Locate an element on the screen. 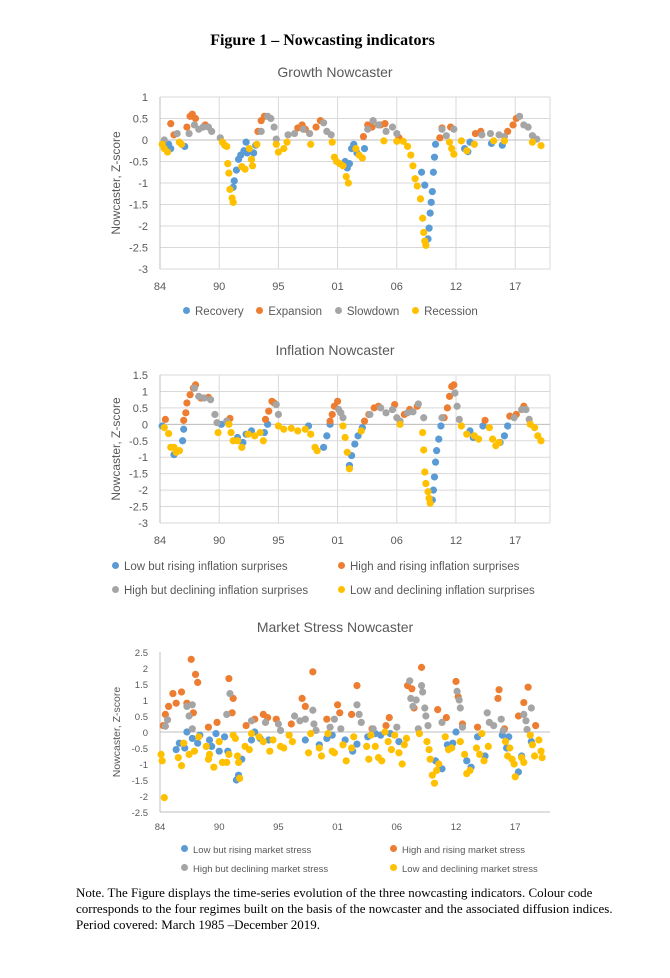 The image size is (670, 978). x-tick-label: 06 is located at coordinates (397, 287).